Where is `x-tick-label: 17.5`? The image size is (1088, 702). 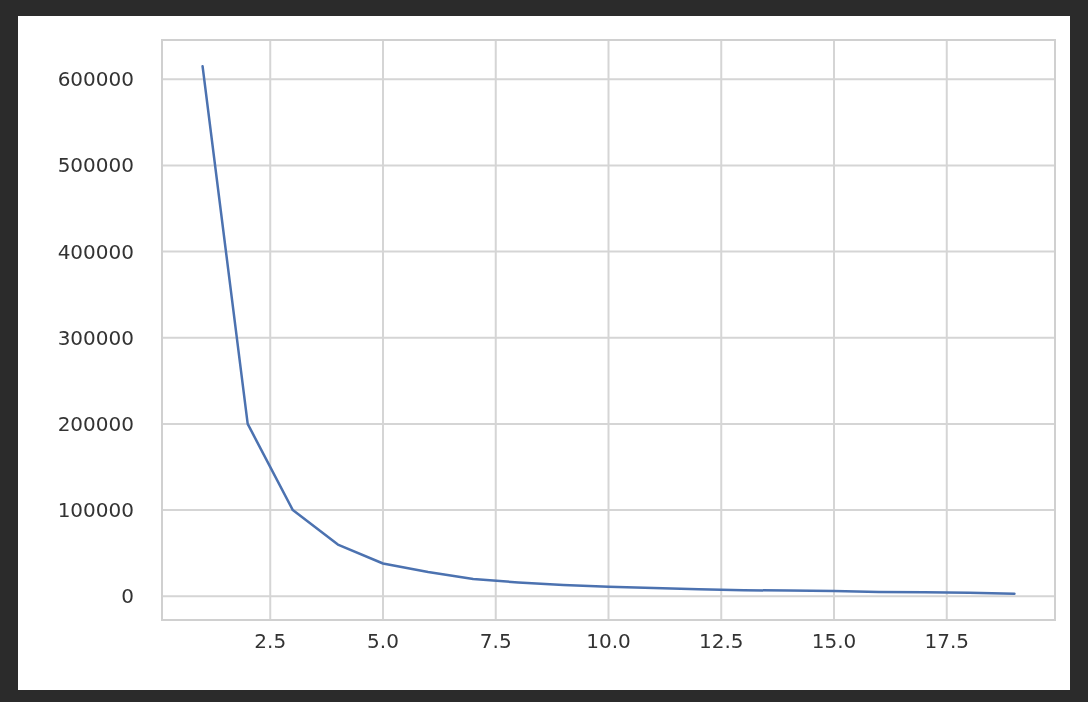
x-tick-label: 17.5 is located at coordinates (947, 641).